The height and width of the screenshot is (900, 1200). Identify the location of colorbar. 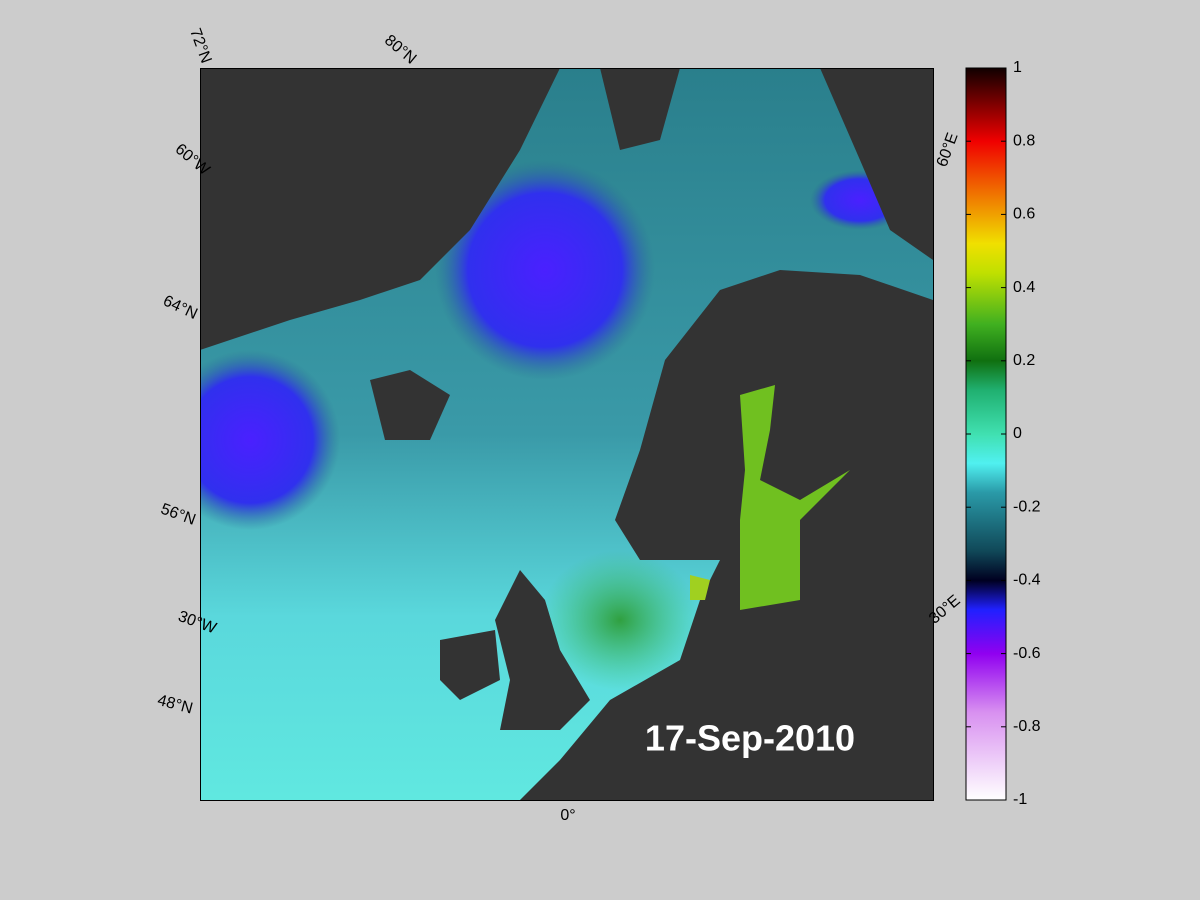
(986, 434).